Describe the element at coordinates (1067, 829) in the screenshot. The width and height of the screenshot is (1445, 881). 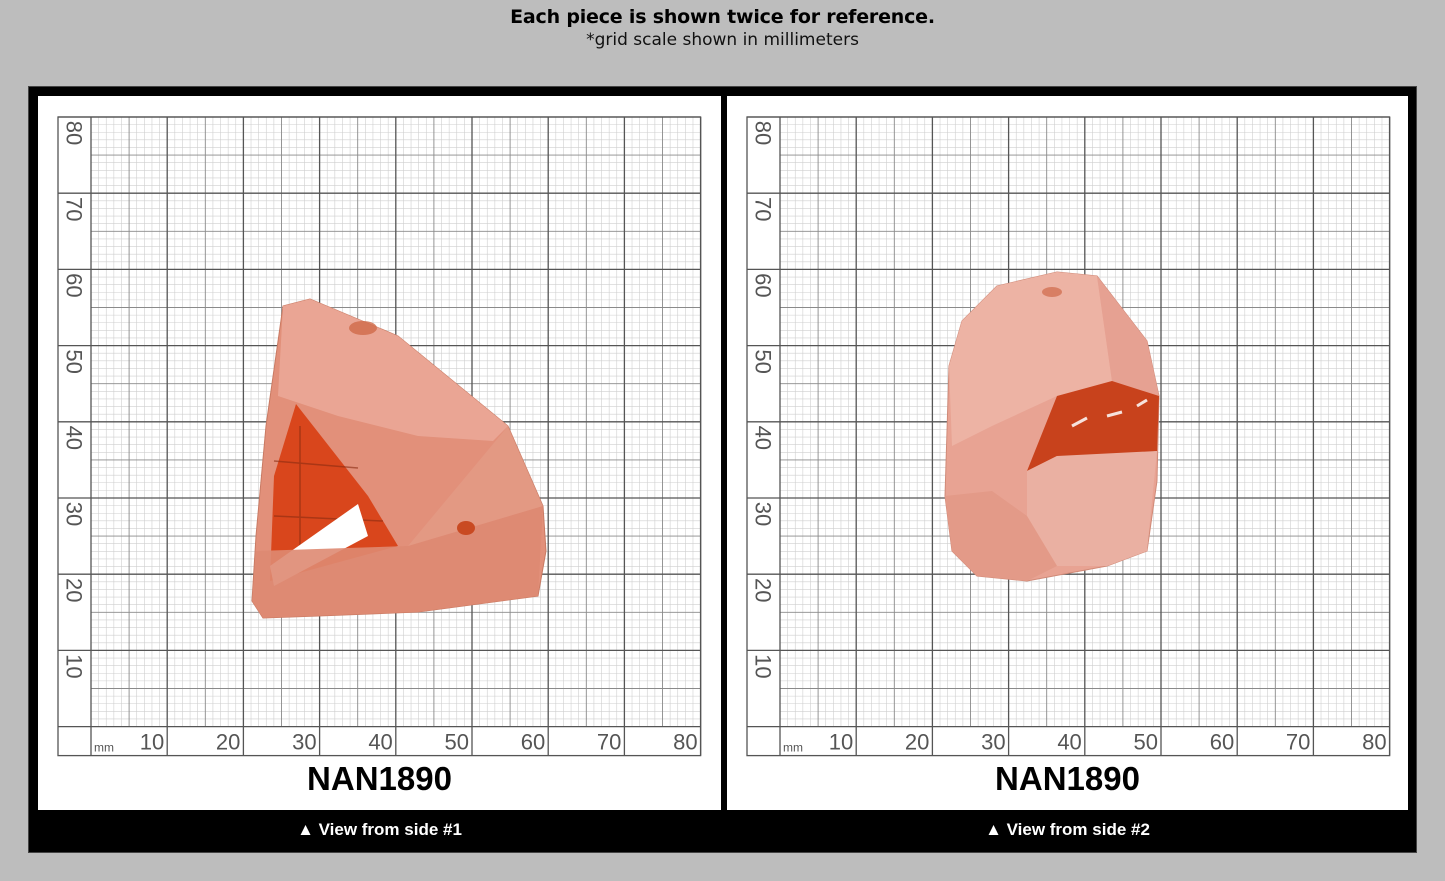
I see `view-caption-side-2: ▲ View from side #2` at that location.